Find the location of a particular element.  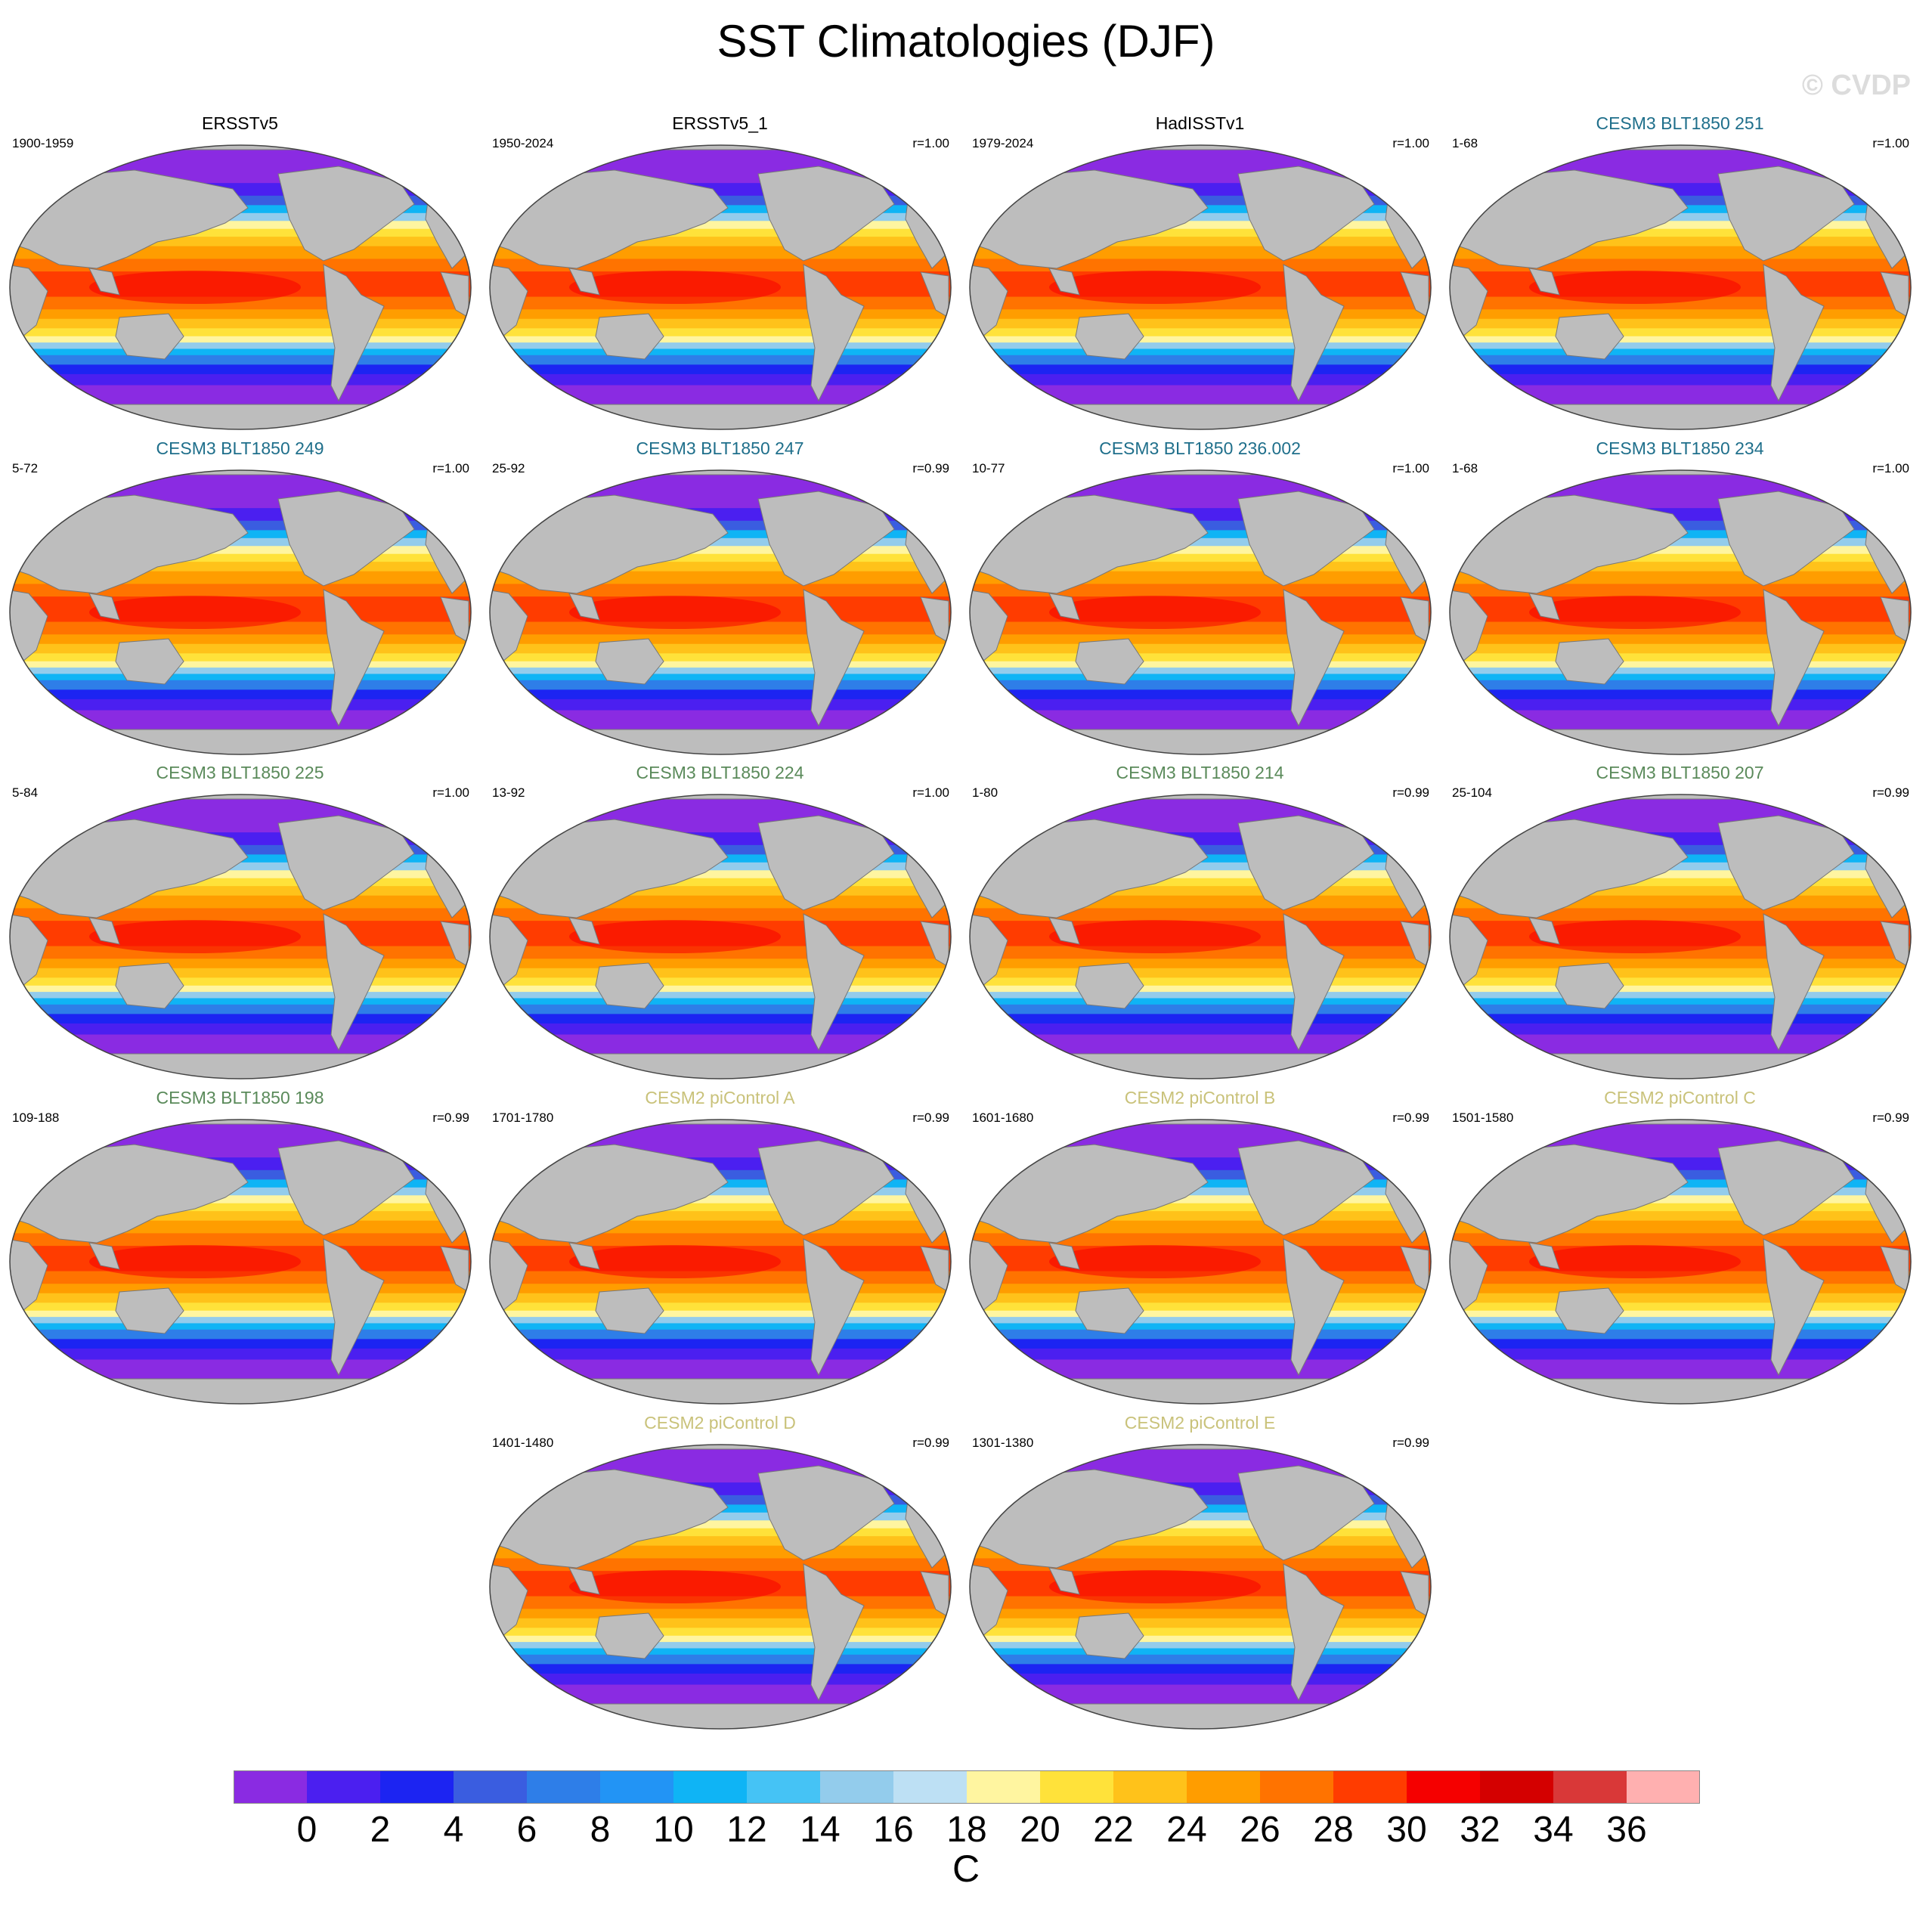

colorbar-tick-label: 14 is located at coordinates (820, 1828).